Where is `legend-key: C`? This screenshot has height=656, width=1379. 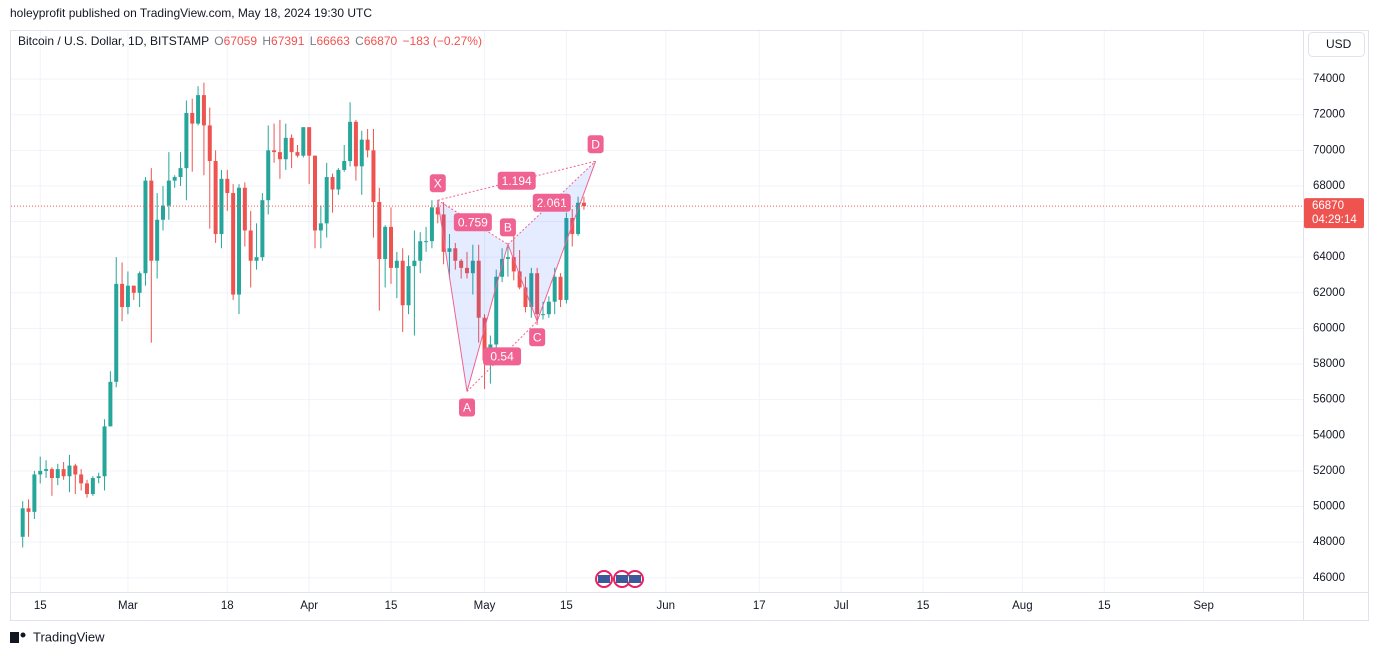 legend-key: C is located at coordinates (359, 41).